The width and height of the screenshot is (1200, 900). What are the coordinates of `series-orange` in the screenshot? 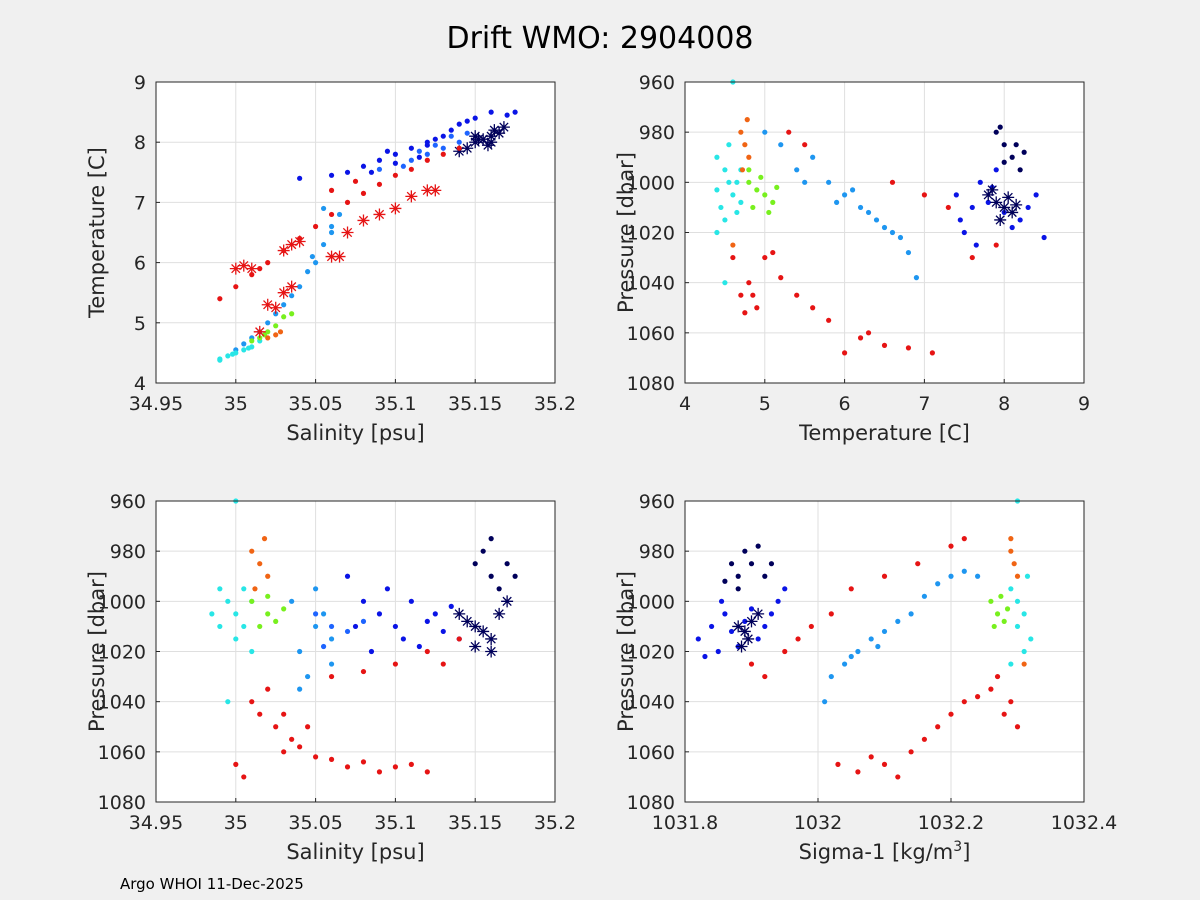 It's located at (741, 182).